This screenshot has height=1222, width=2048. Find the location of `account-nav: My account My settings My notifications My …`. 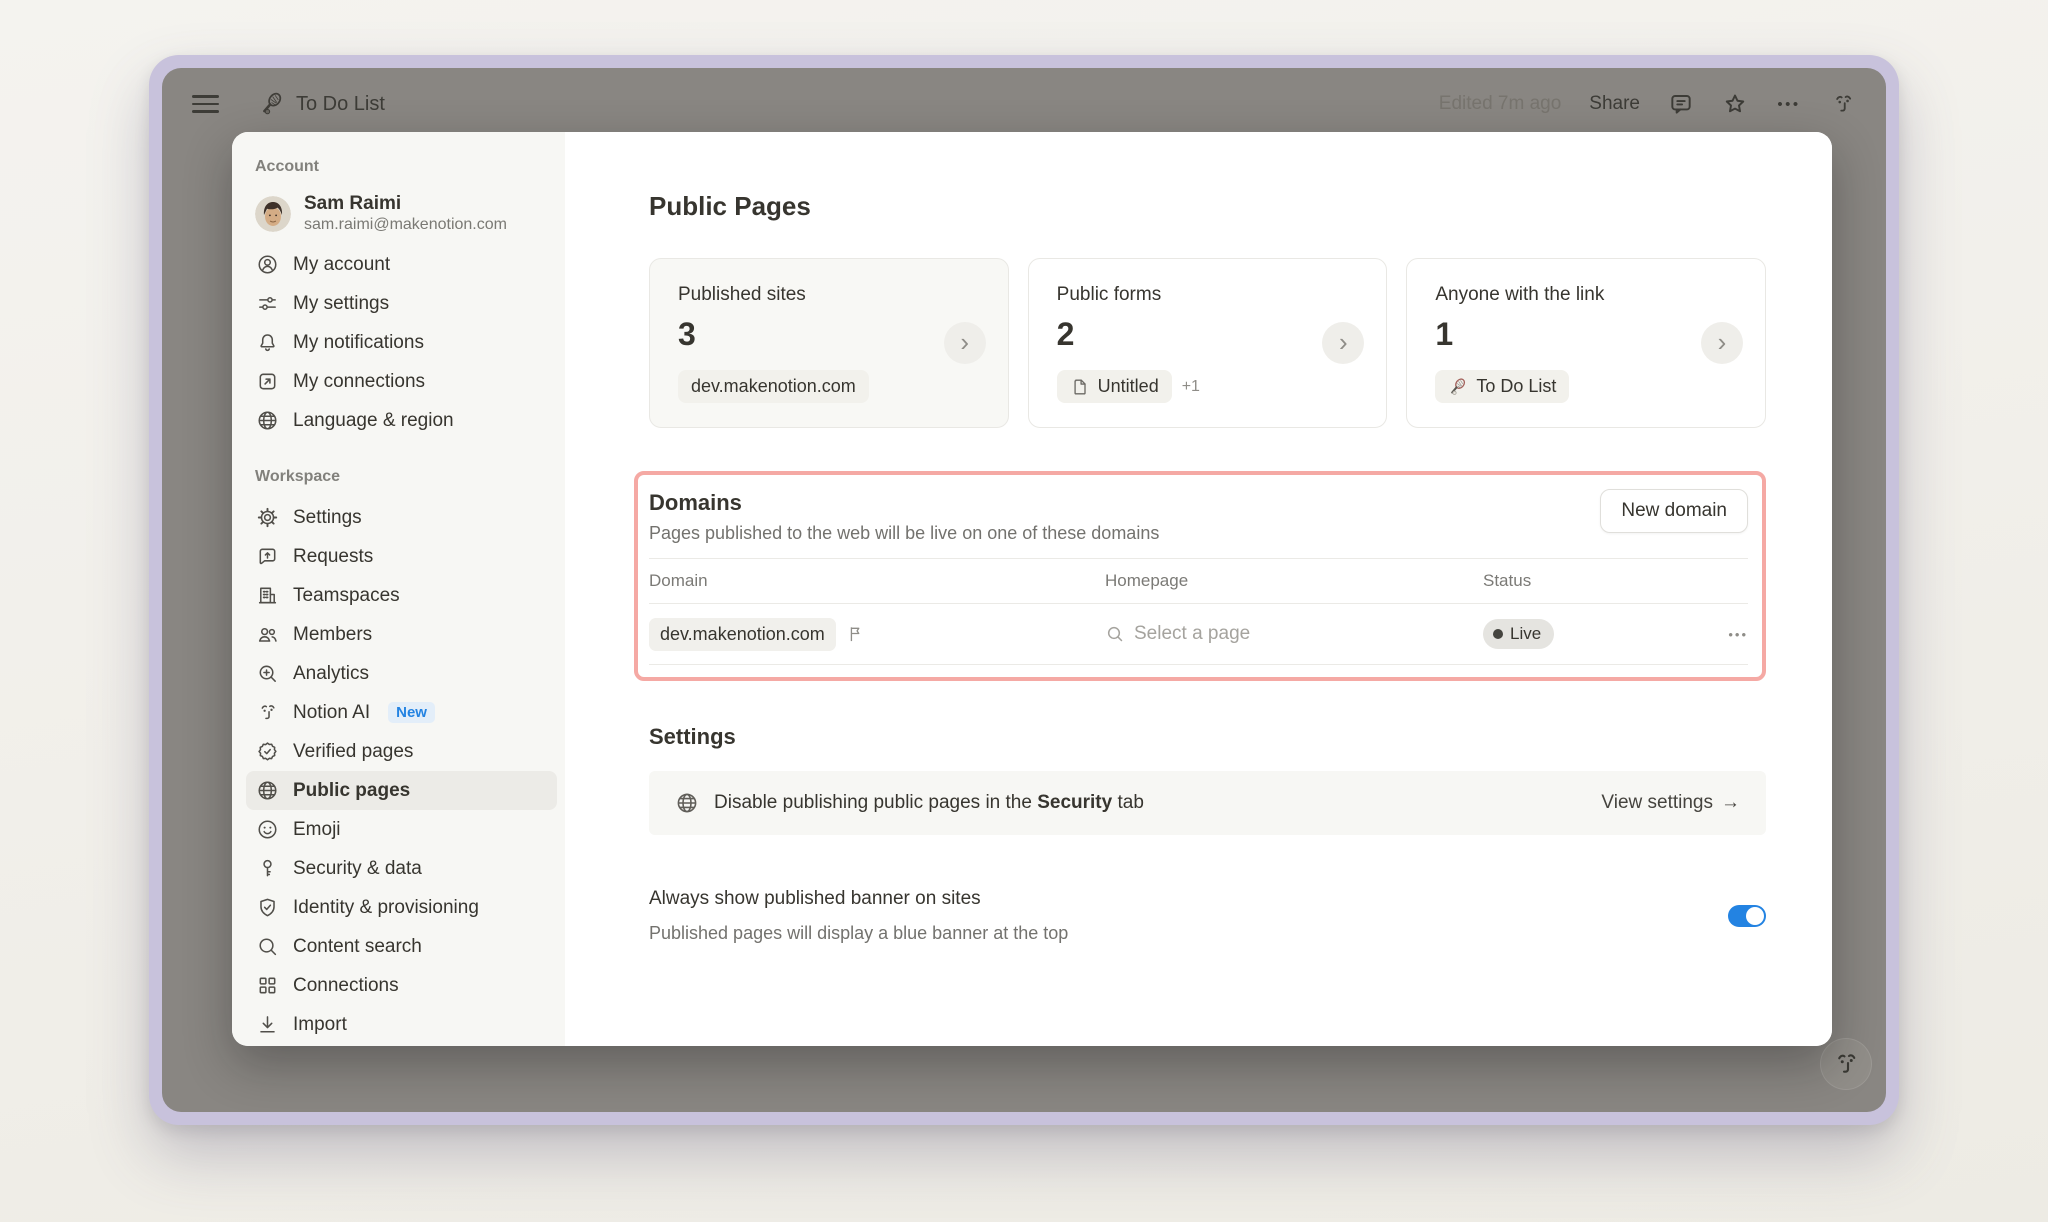

account-nav: My account My settings My notifications My … is located at coordinates (401, 342).